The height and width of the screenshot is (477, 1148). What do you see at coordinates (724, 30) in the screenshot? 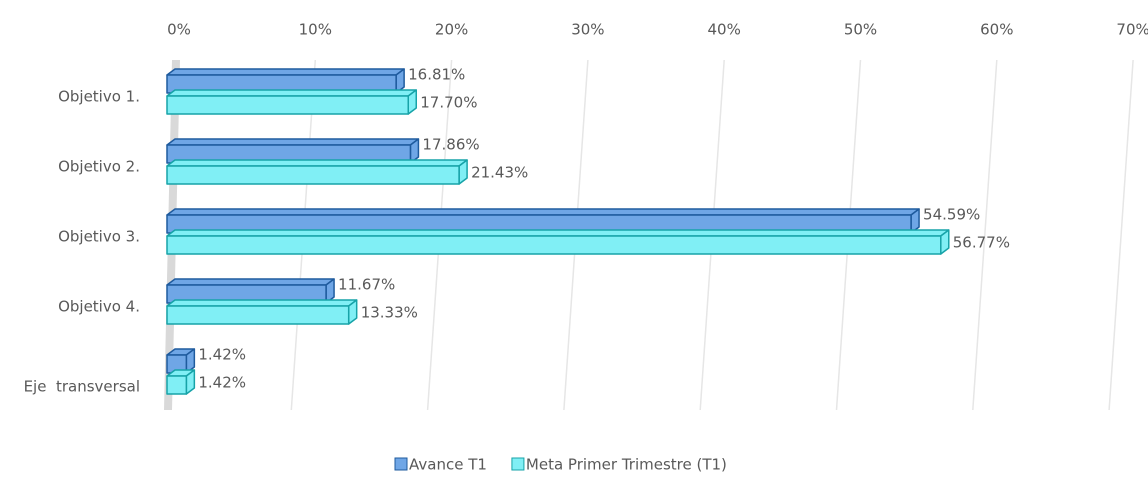
I see `x-tick-label: 40%` at bounding box center [724, 30].